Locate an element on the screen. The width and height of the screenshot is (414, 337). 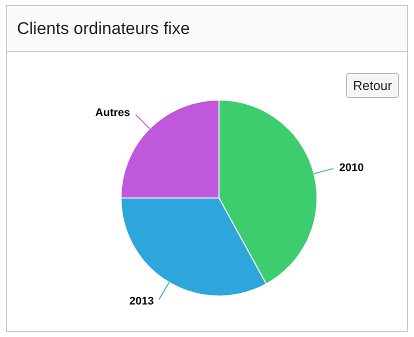
slice-label: 2010 is located at coordinates (351, 168).